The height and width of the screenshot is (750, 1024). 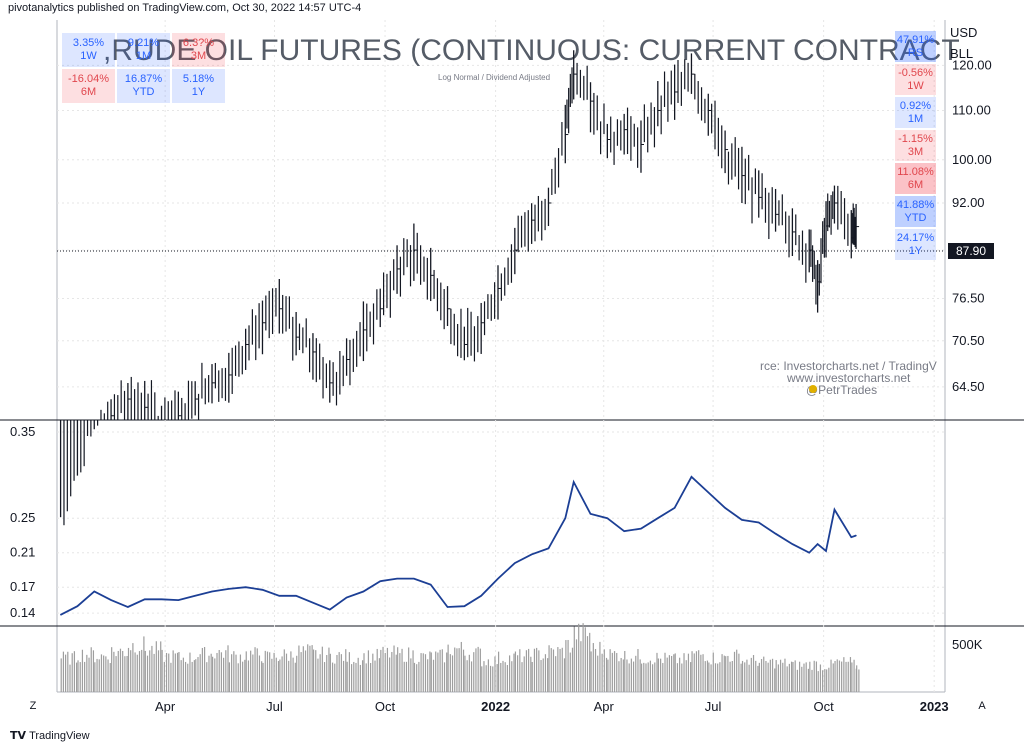 What do you see at coordinates (143, 43) in the screenshot?
I see `perf-value: 9.21%` at bounding box center [143, 43].